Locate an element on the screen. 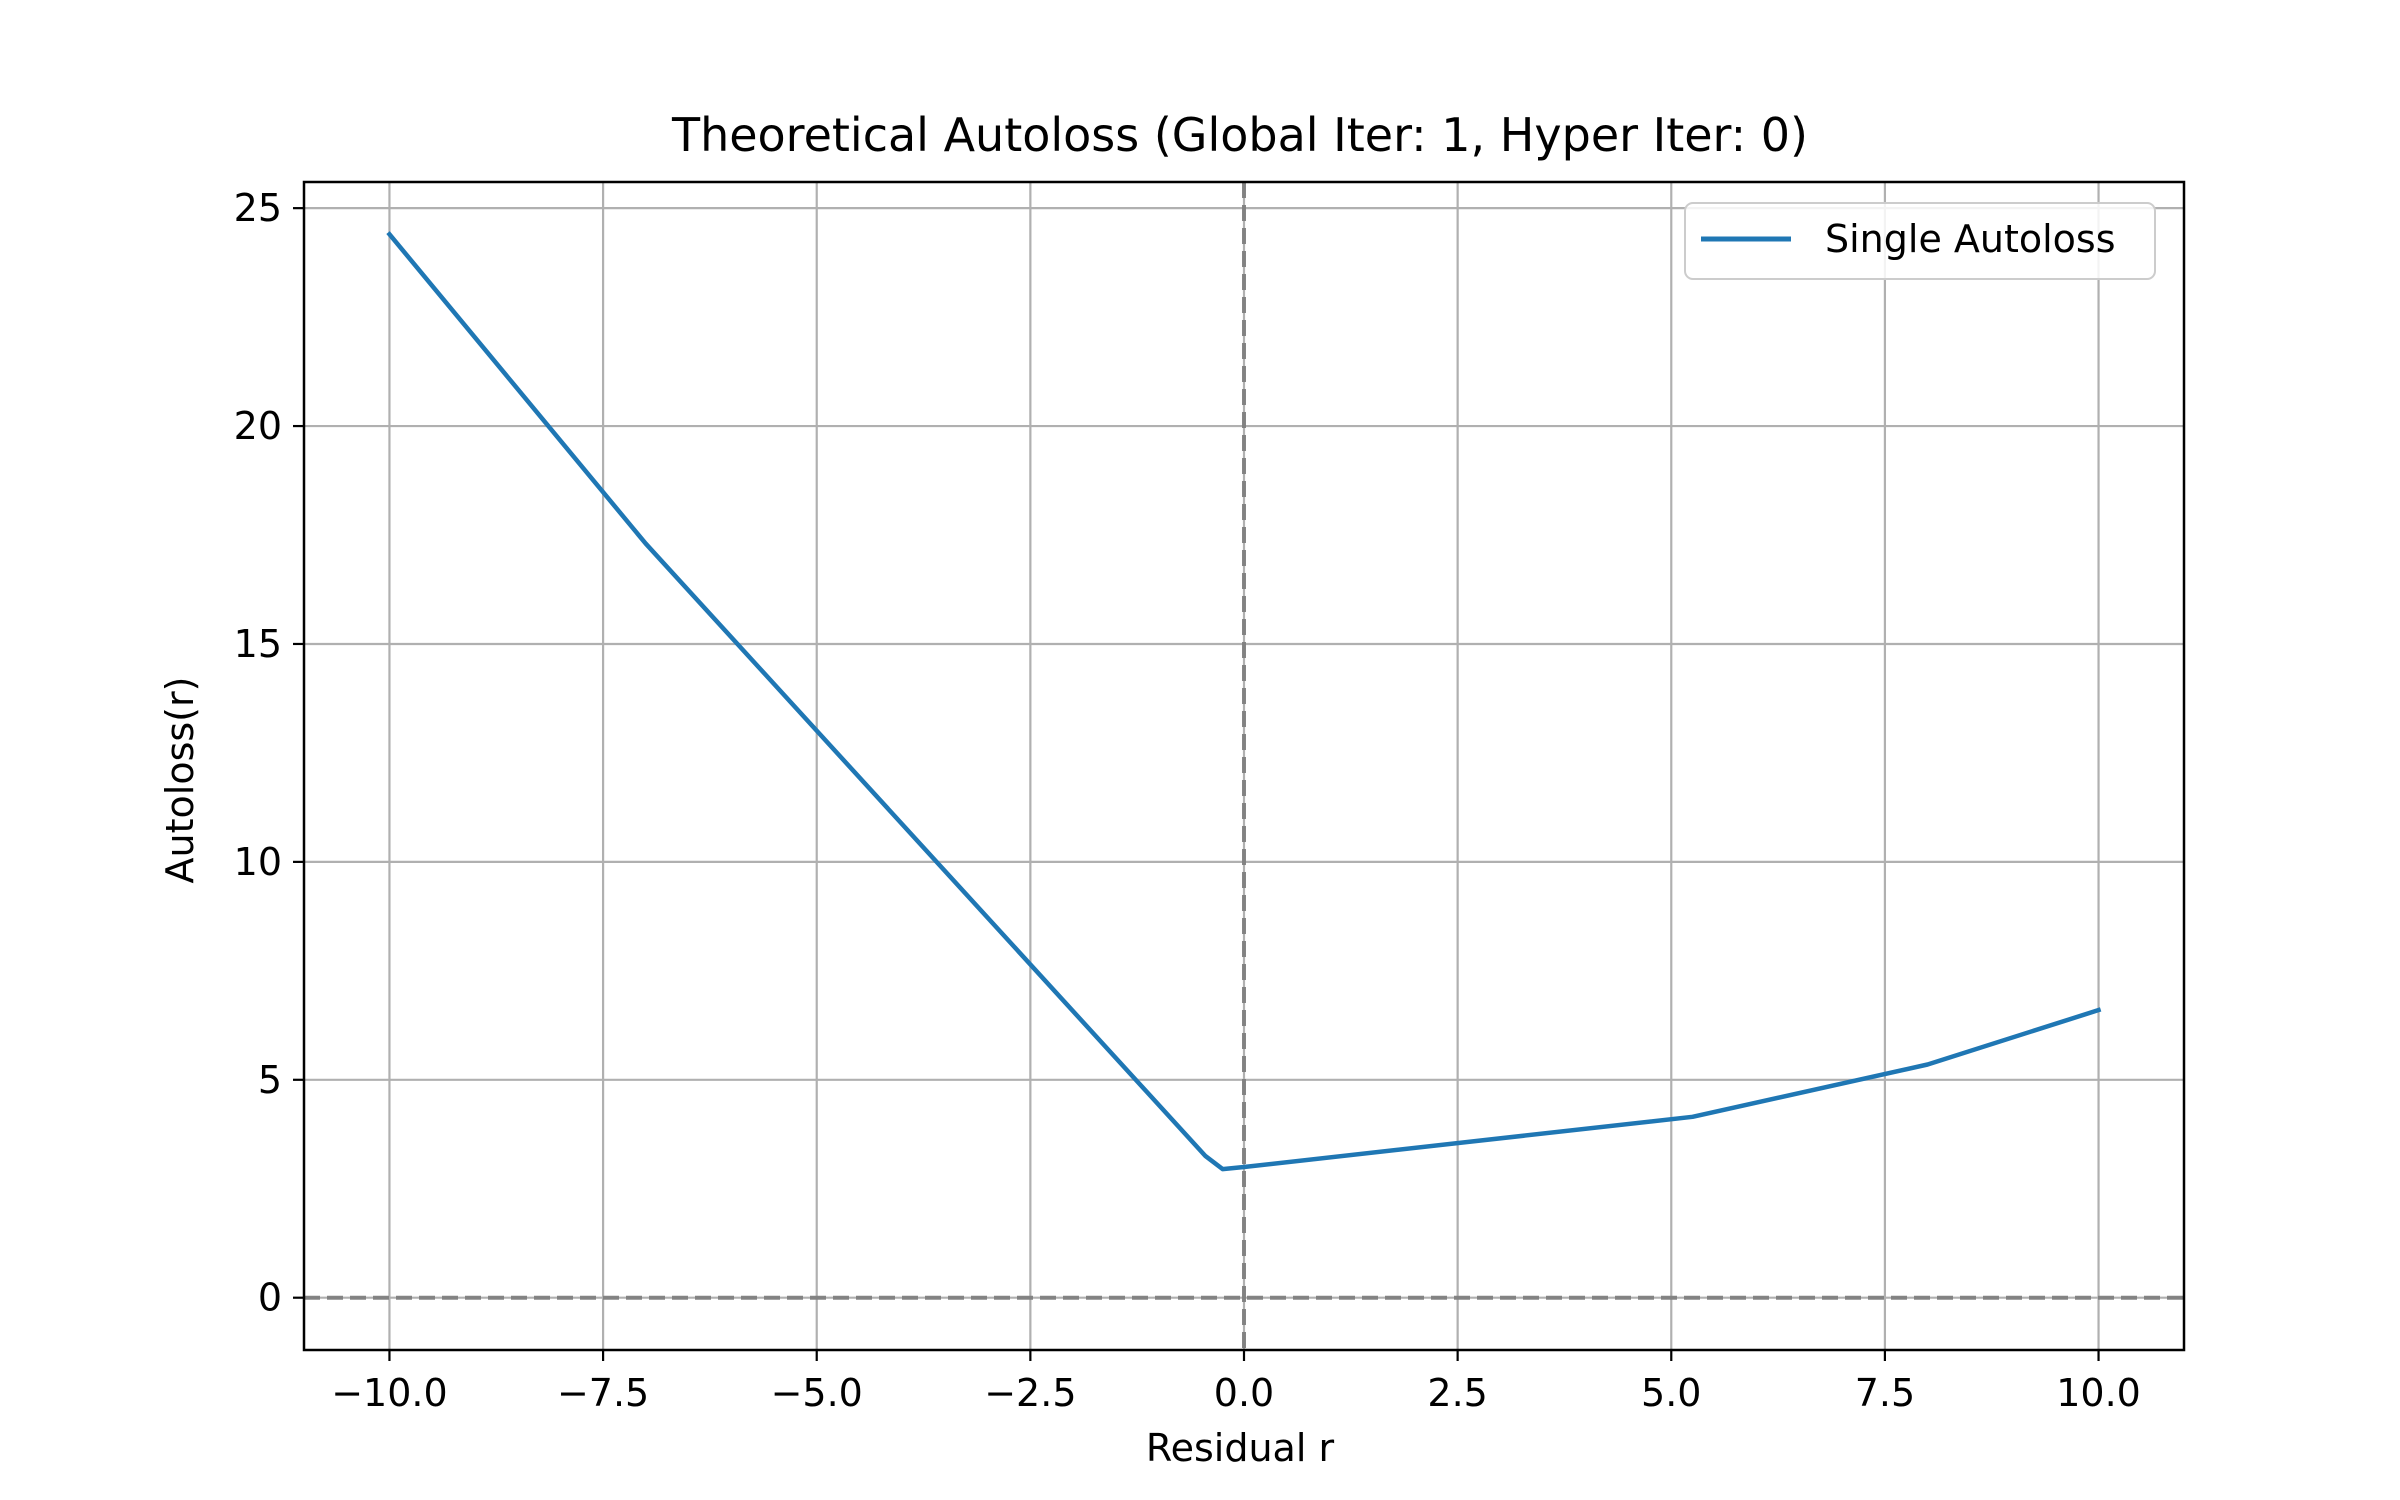 The image size is (2400, 1500). x-tick-label: −5.0 is located at coordinates (817, 1393).